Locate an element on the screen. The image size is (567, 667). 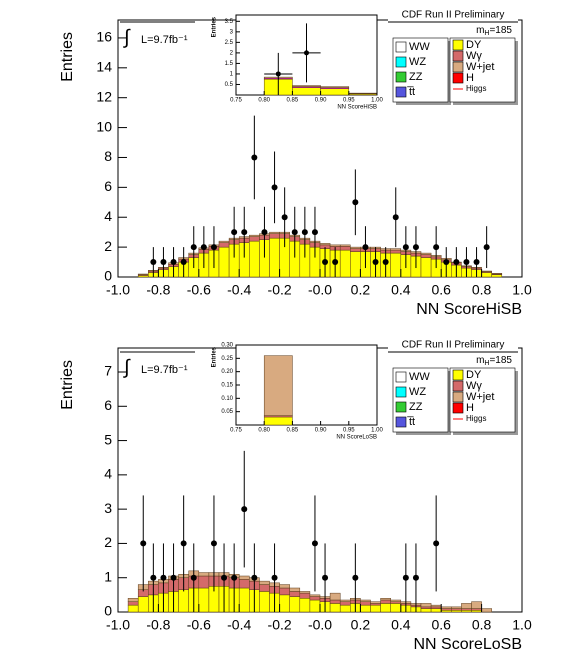
y-tick-label: 0.15 is located at coordinates (227, 386).